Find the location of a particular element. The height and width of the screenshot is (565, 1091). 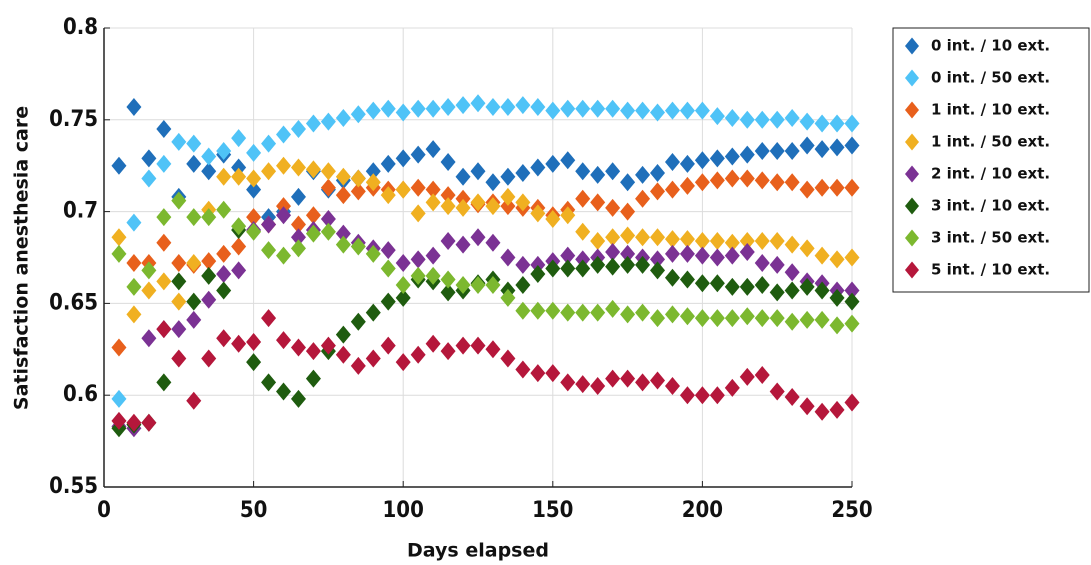

legend-label: 1 int. / 10 ext. is located at coordinates (990, 110).